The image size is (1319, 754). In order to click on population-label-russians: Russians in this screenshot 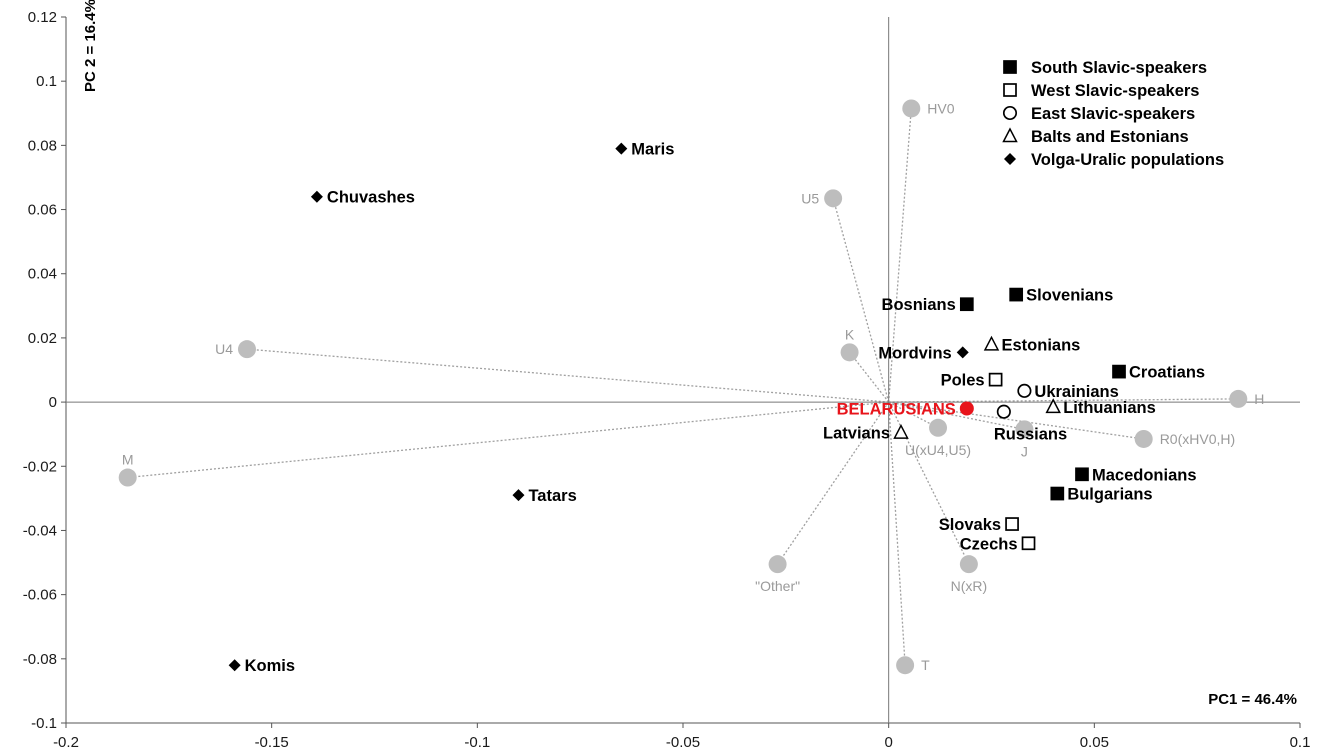, I will do `click(1030, 435)`.